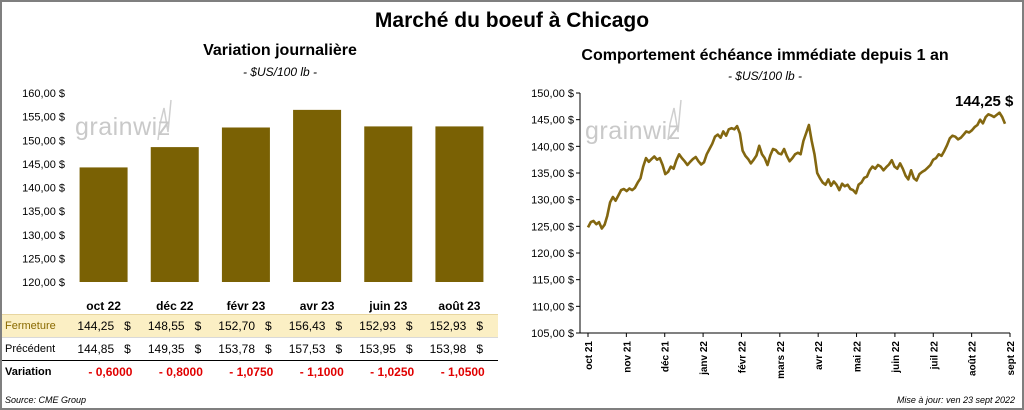 Image resolution: width=1024 pixels, height=410 pixels. Describe the element at coordinates (984, 101) in the screenshot. I see `last-value-label: 144,25 $` at that location.